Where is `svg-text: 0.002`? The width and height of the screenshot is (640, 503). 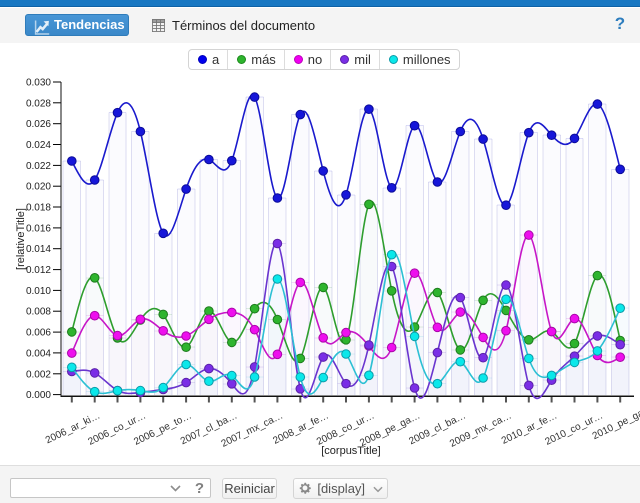
svg-text: 0.002 is located at coordinates (38, 374).